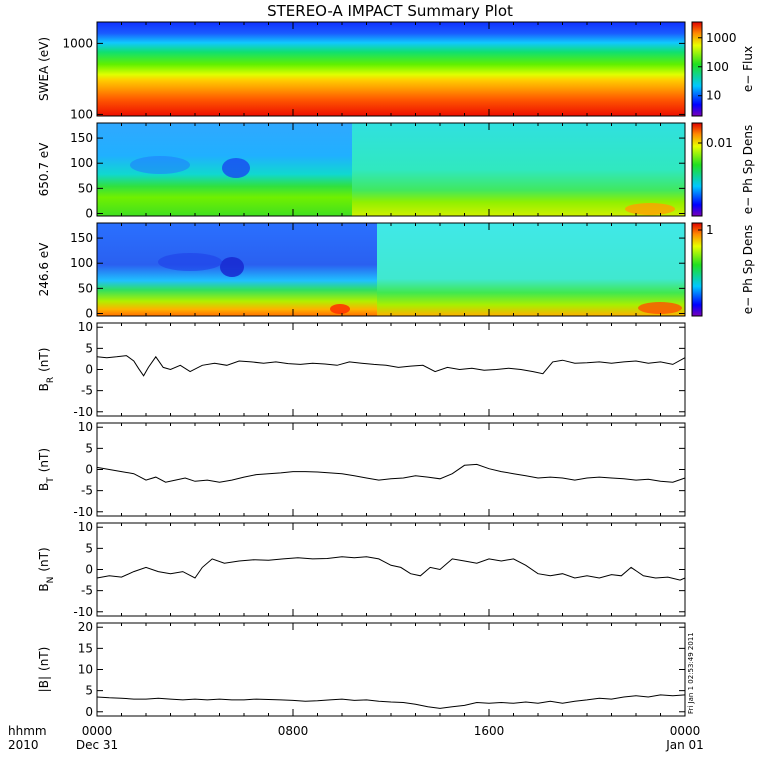 This screenshot has height=780, width=780. Describe the element at coordinates (721, 38) in the screenshot. I see `colorbar-tick-label: 1000` at that location.